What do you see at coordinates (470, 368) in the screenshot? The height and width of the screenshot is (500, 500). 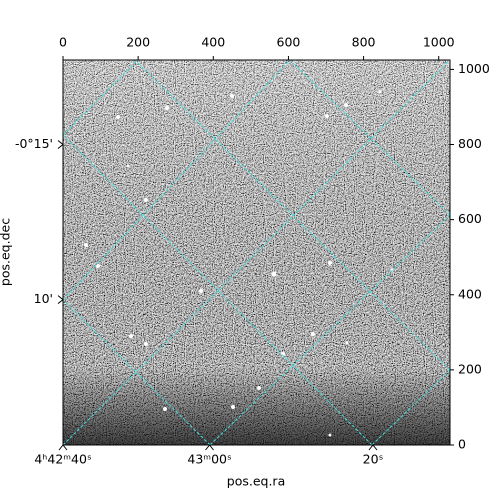 I see `right-tick-label: 200` at bounding box center [470, 368].